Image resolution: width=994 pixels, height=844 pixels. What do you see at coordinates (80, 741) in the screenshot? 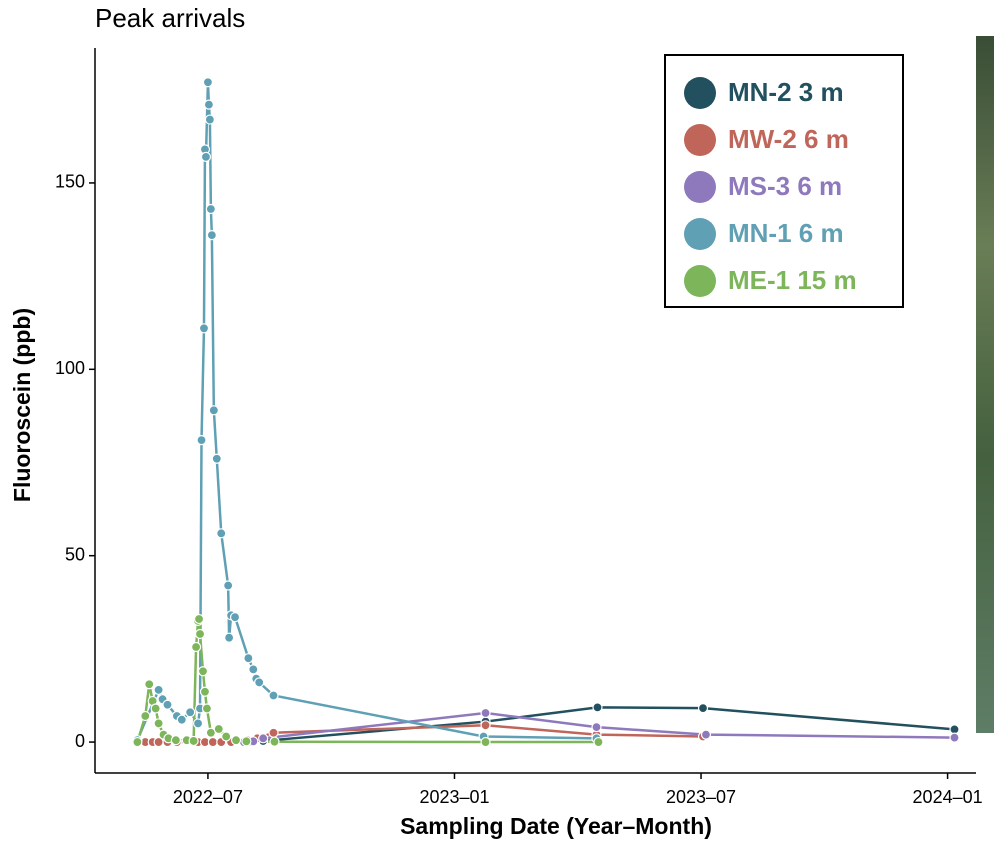
I see `y-tick-label: 0` at bounding box center [80, 741].